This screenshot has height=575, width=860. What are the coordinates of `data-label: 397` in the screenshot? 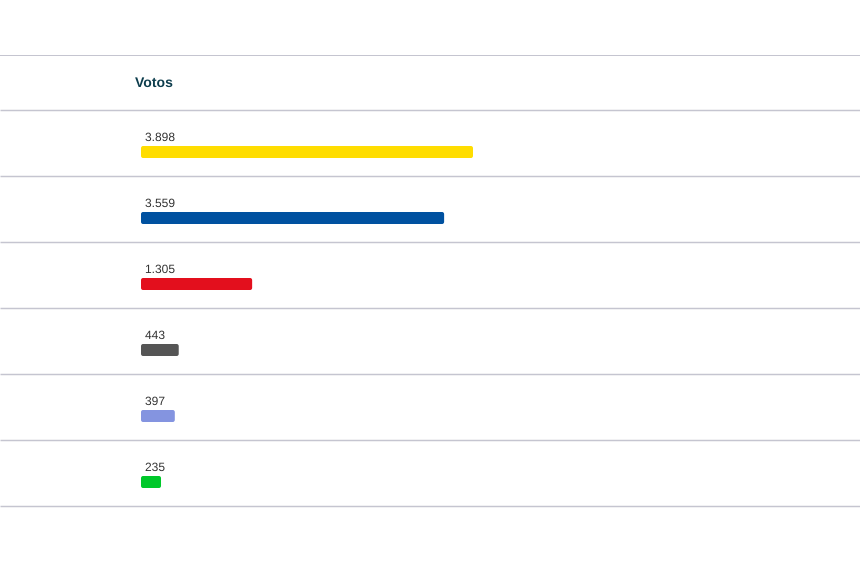 It's located at (155, 401).